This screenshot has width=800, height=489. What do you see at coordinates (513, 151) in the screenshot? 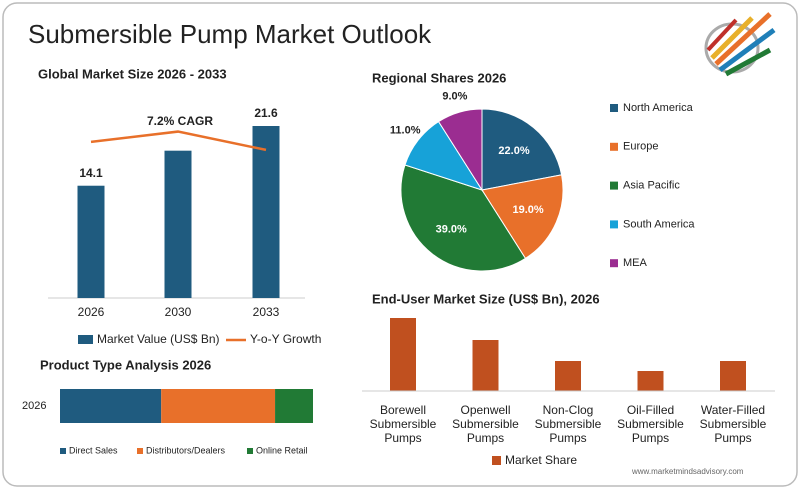
I see `data-label: 22.0%` at bounding box center [513, 151].